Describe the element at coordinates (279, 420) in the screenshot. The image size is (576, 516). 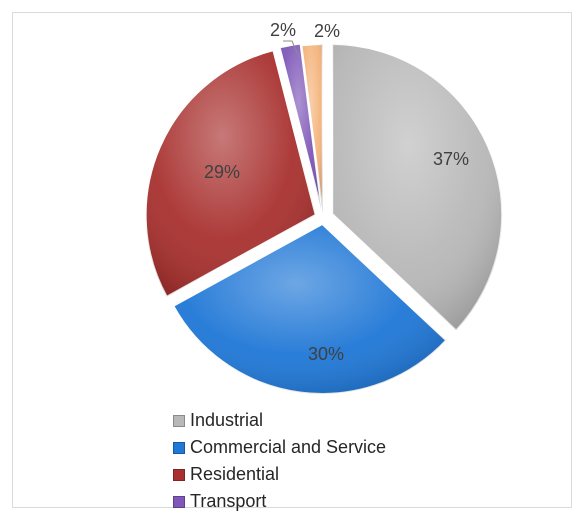
I see `legend-item-industrial: Industrial` at that location.